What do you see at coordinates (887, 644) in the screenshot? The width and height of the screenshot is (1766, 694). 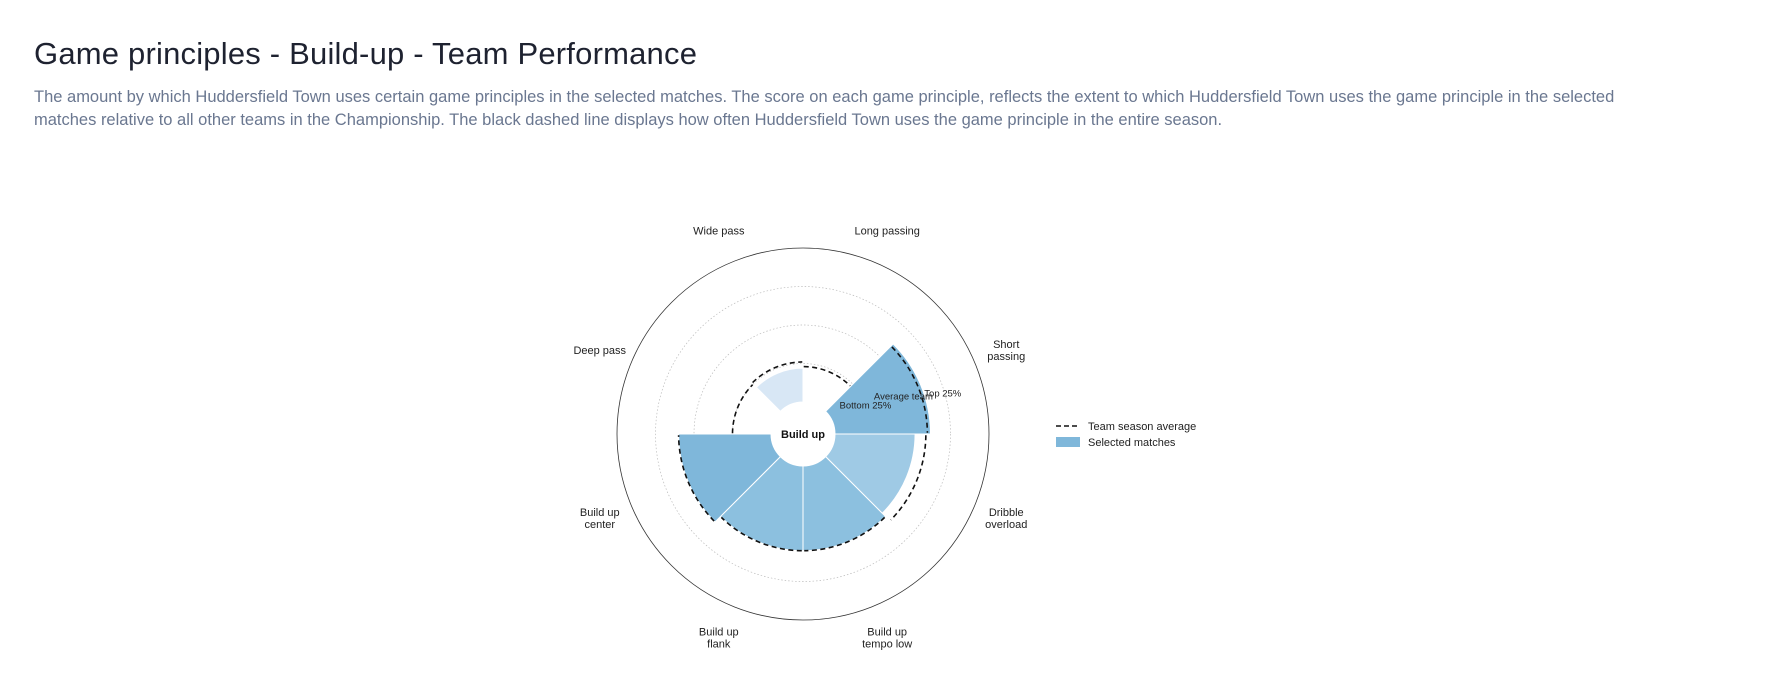 I see `axis-label-line: tempo low` at bounding box center [887, 644].